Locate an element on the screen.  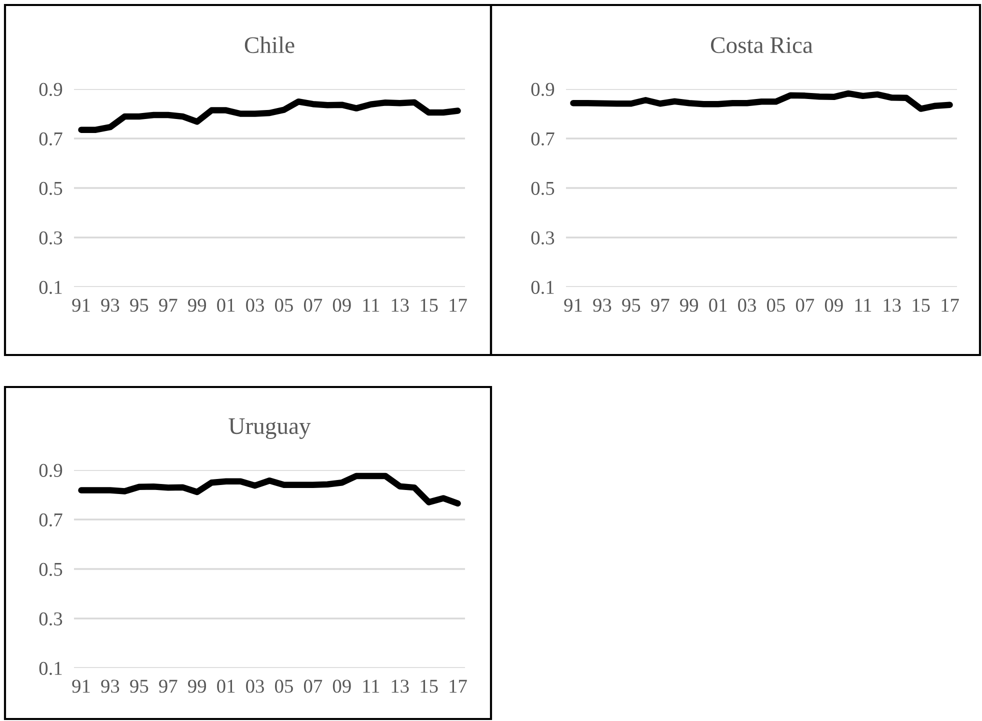
chart-title: Uruguay is located at coordinates (269, 428).